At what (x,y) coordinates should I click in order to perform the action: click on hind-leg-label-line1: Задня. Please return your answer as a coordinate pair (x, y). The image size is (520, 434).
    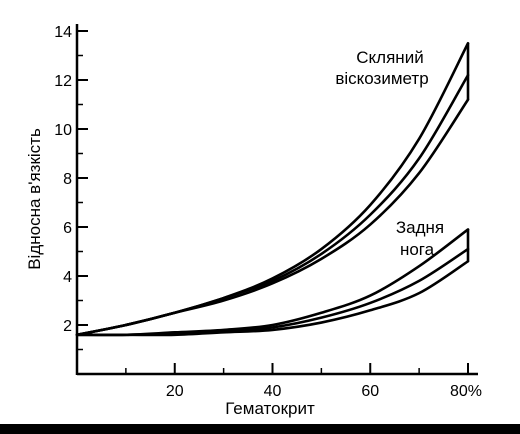
    Looking at the image, I should click on (420, 227).